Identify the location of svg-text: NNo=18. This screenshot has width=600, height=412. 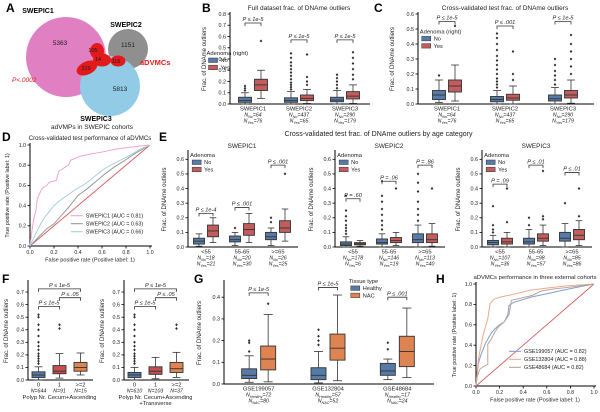
(205, 259).